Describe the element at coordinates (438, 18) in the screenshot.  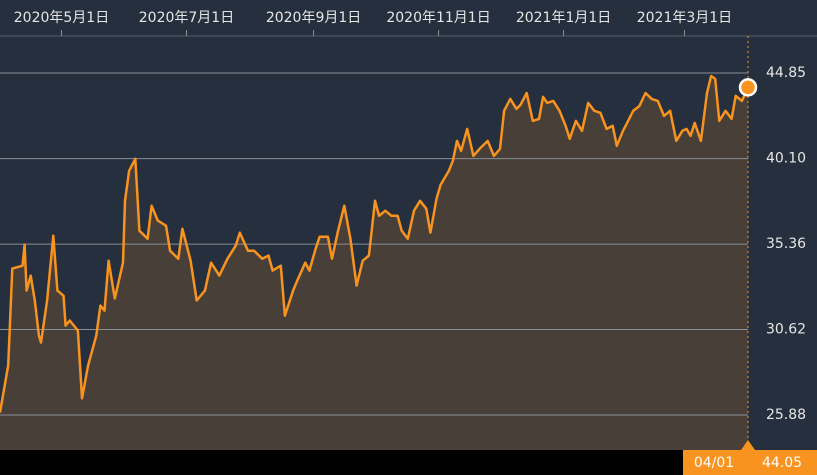
I see `x-tick-label: 2020年11月1日` at that location.